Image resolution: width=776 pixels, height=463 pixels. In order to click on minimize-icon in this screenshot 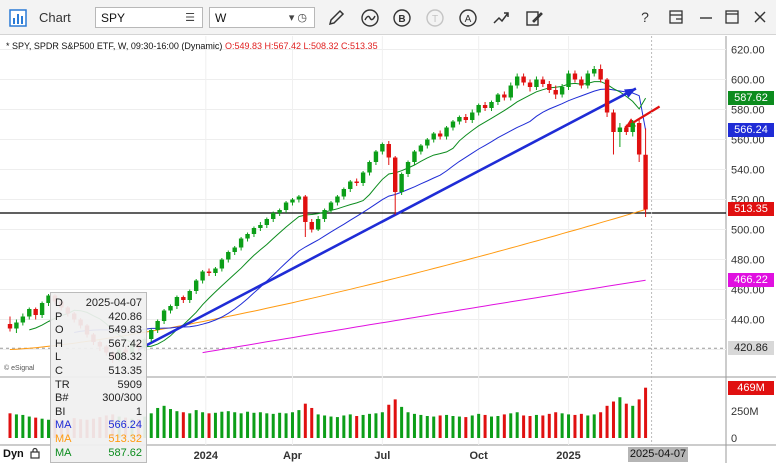, I will do `click(706, 17)`.